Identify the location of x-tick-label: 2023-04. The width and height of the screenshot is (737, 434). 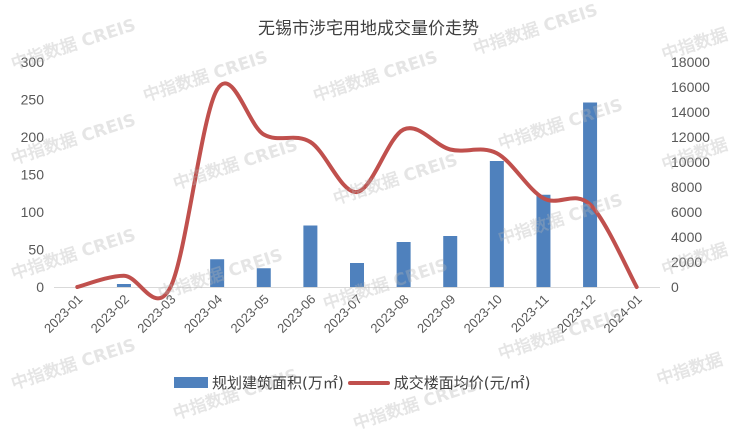
(203, 314).